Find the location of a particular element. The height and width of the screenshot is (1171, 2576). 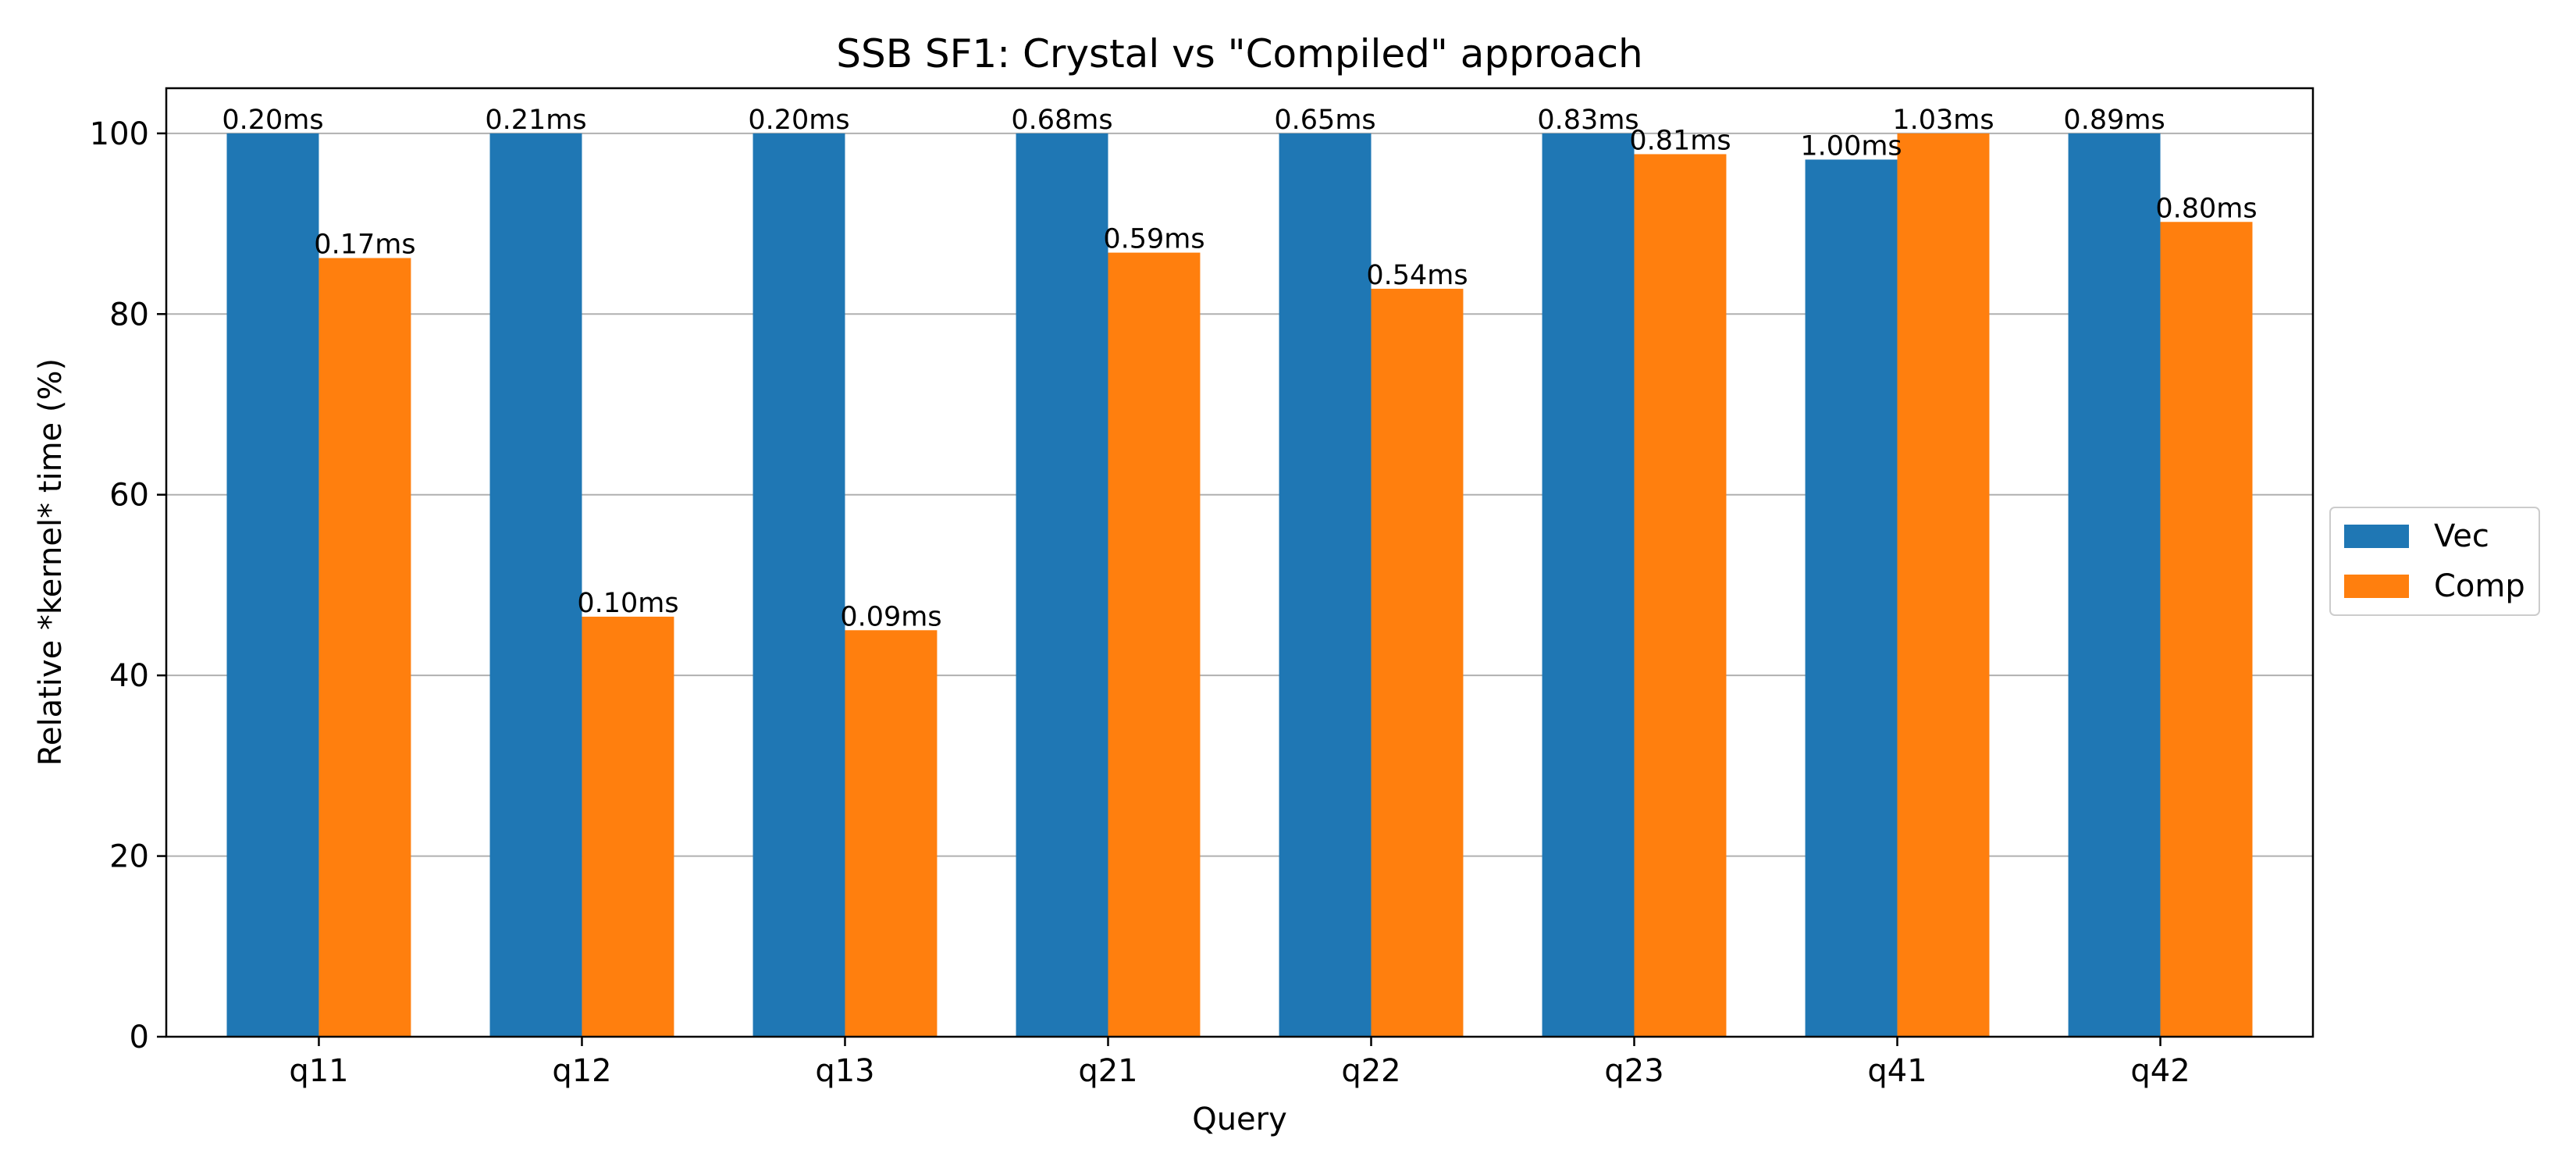

bar-comp-q23 is located at coordinates (1680, 595).